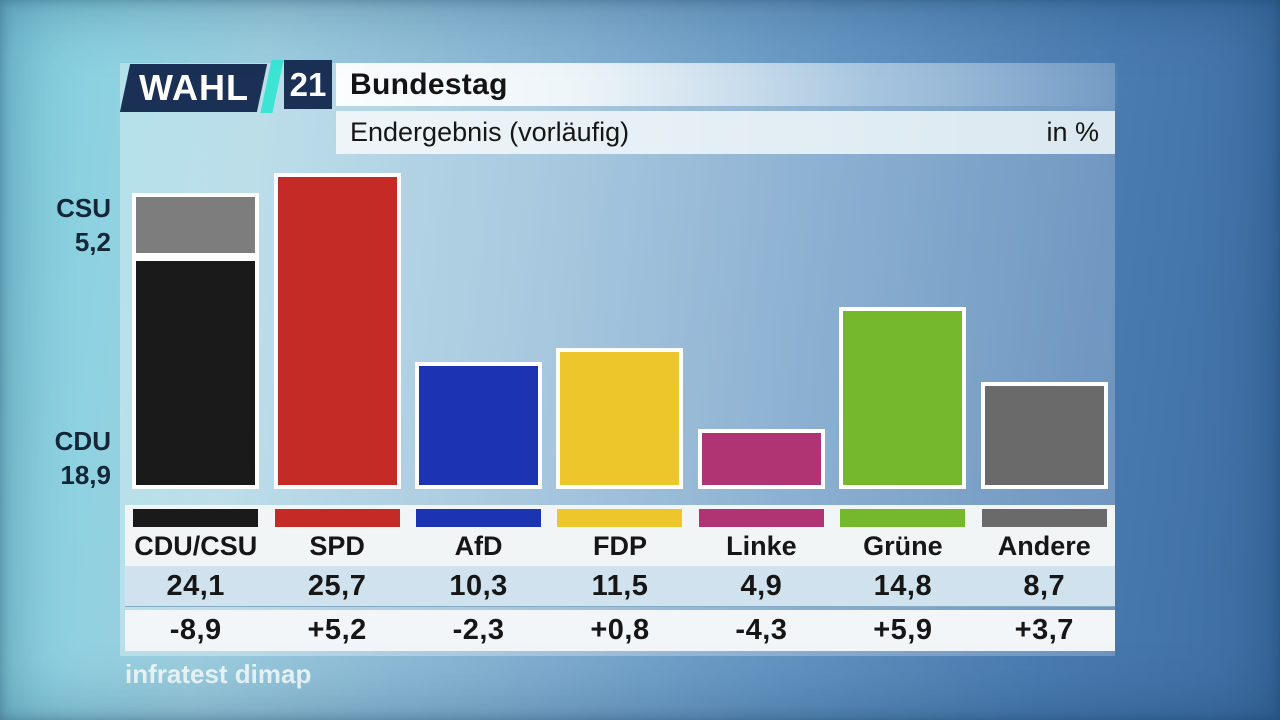  I want to click on legend-item-afd: AfD, so click(478, 535).